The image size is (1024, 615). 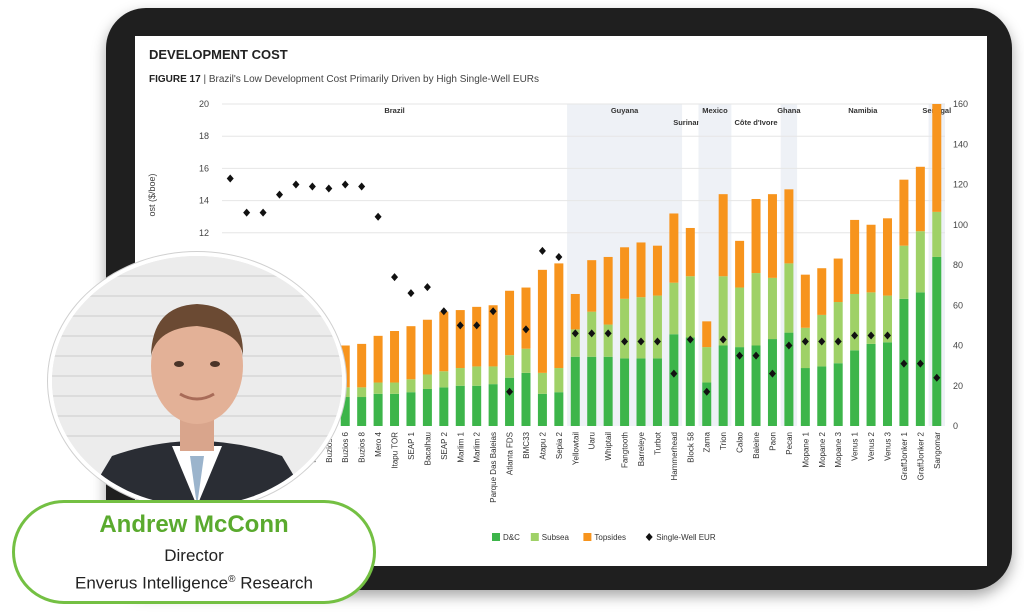 I want to click on section-title: DEVELOPMENT COST, so click(x=218, y=54).